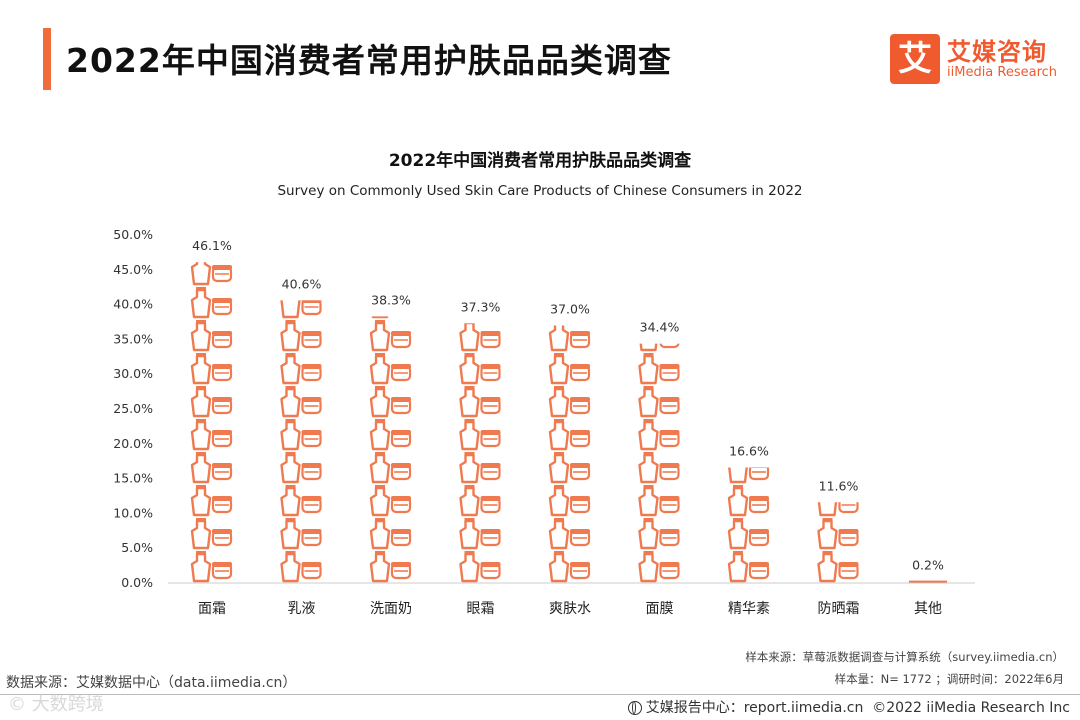  I want to click on x-tick-label: 乳液, so click(302, 609).